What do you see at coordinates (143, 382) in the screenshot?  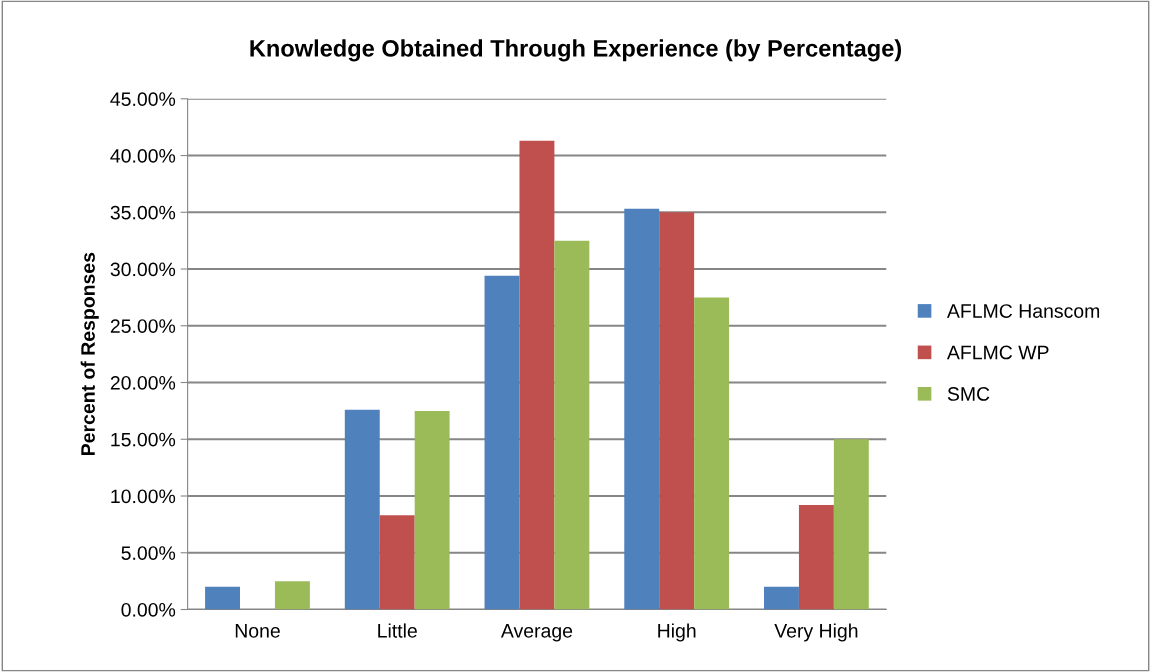 I see `y-tick-label: 20.00%` at bounding box center [143, 382].